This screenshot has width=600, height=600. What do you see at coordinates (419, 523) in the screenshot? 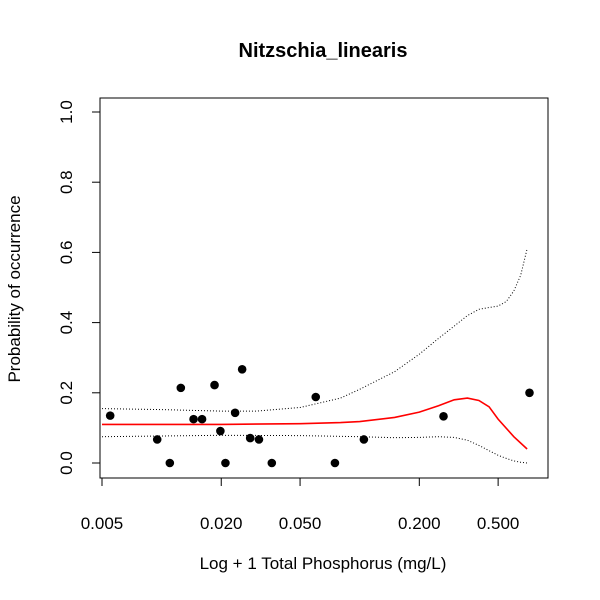
I see `x-tick-label: 0.200` at bounding box center [419, 523].